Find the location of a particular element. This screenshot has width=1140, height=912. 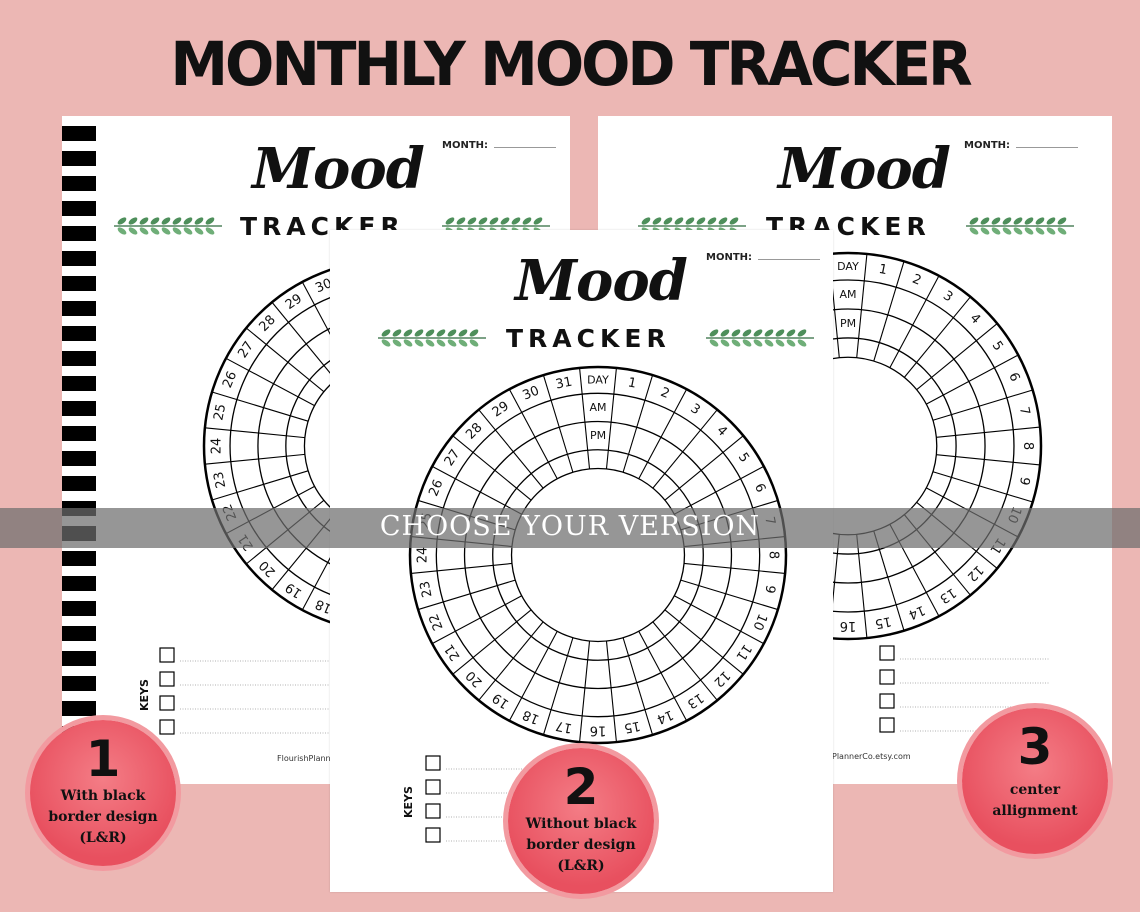

version-2-badge: 2 Without black border design (L&R) is located at coordinates (581, 821).